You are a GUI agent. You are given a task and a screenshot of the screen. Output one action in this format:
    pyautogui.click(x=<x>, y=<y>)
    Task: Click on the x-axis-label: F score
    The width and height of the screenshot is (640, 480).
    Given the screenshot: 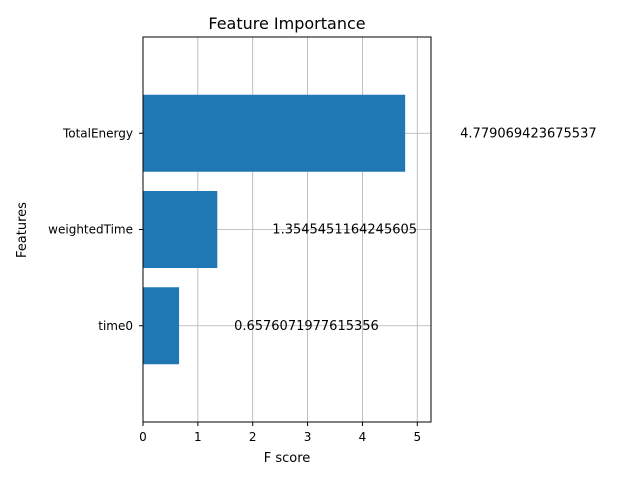 What is the action you would take?
    pyautogui.click(x=287, y=458)
    